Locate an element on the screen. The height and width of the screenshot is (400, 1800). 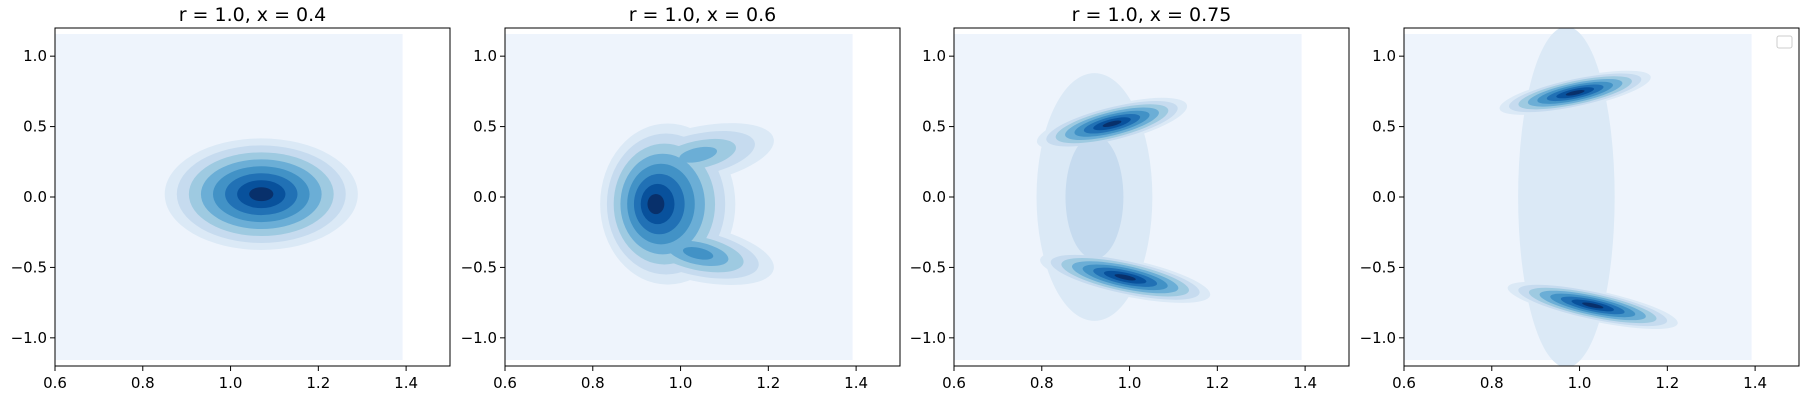
panel-title: r = 1.0, x = 0.75 is located at coordinates (1152, 15).